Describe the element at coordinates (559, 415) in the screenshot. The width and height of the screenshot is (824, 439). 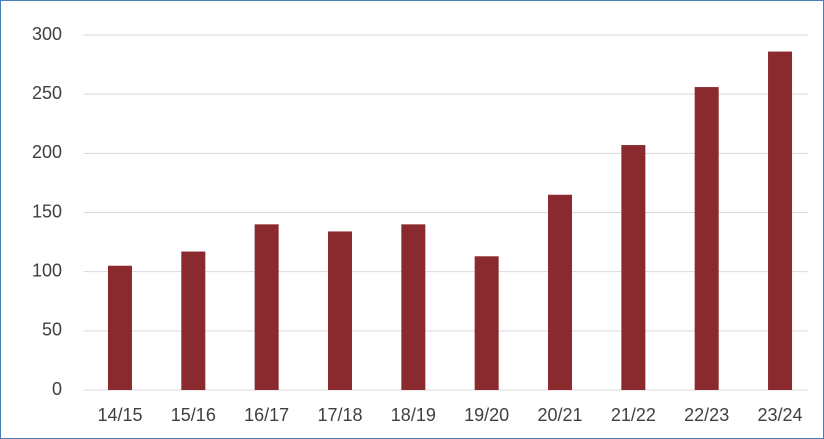
I see `x-tick-label: 20/21` at that location.